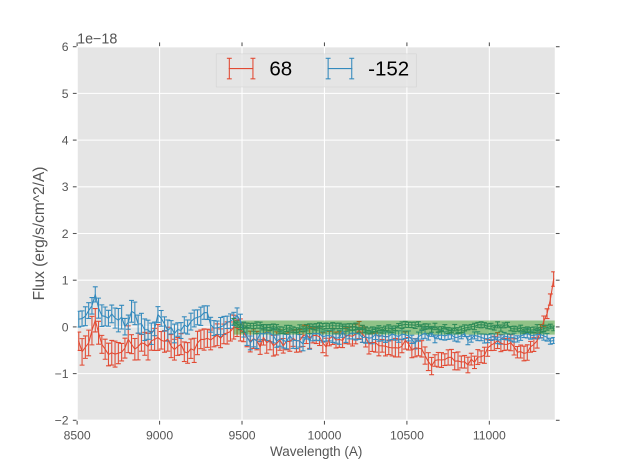  Describe the element at coordinates (65, 94) in the screenshot. I see `svg-text: 5` at that location.